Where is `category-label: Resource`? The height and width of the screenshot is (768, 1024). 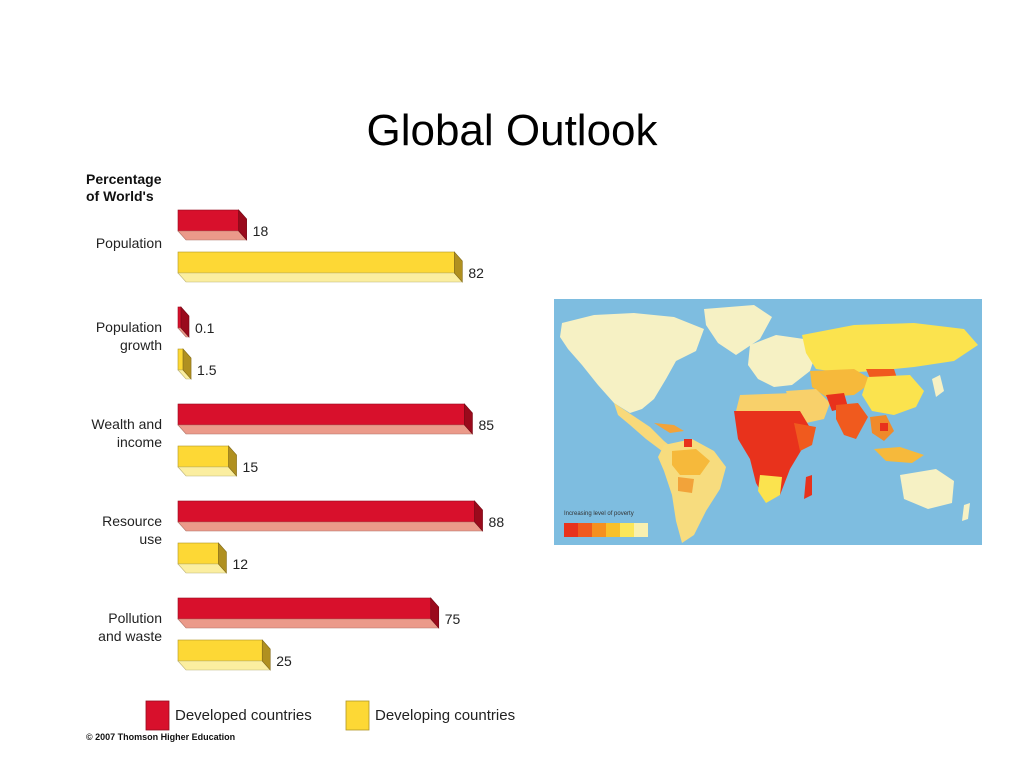
category-label: Resource is located at coordinates (132, 521).